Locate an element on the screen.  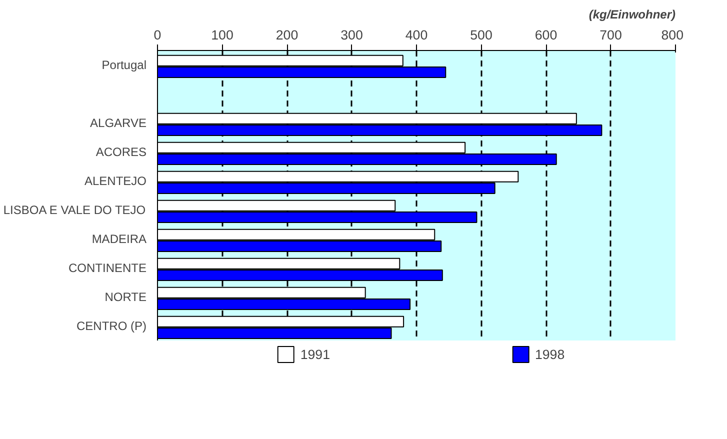
y-tick-label: MADEIRA is located at coordinates (119, 239).